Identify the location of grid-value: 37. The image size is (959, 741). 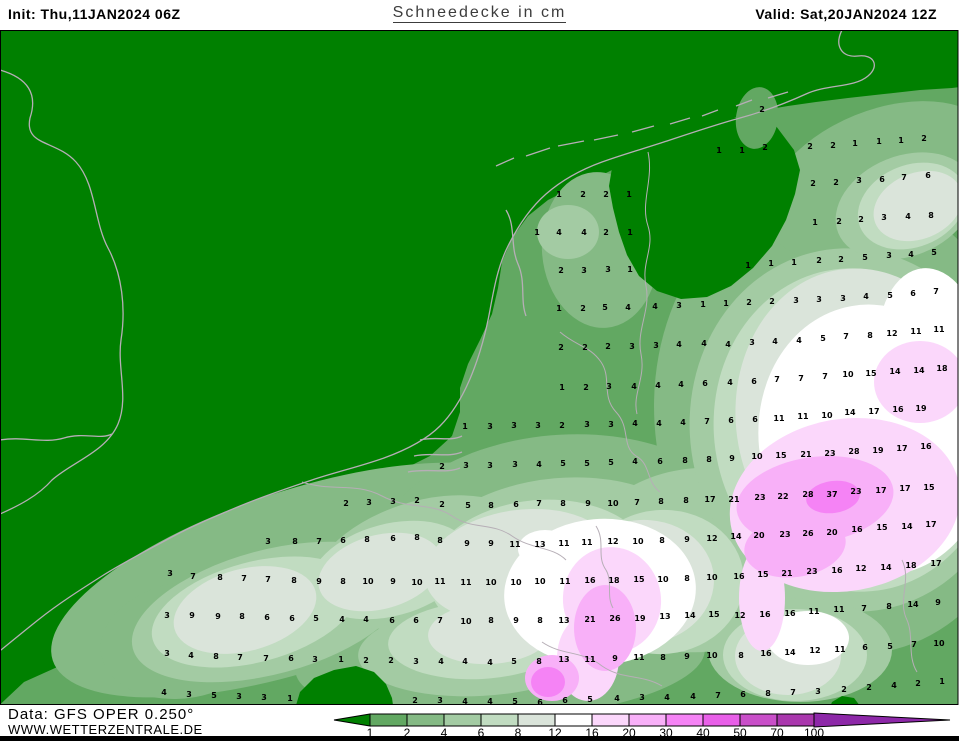
(832, 494).